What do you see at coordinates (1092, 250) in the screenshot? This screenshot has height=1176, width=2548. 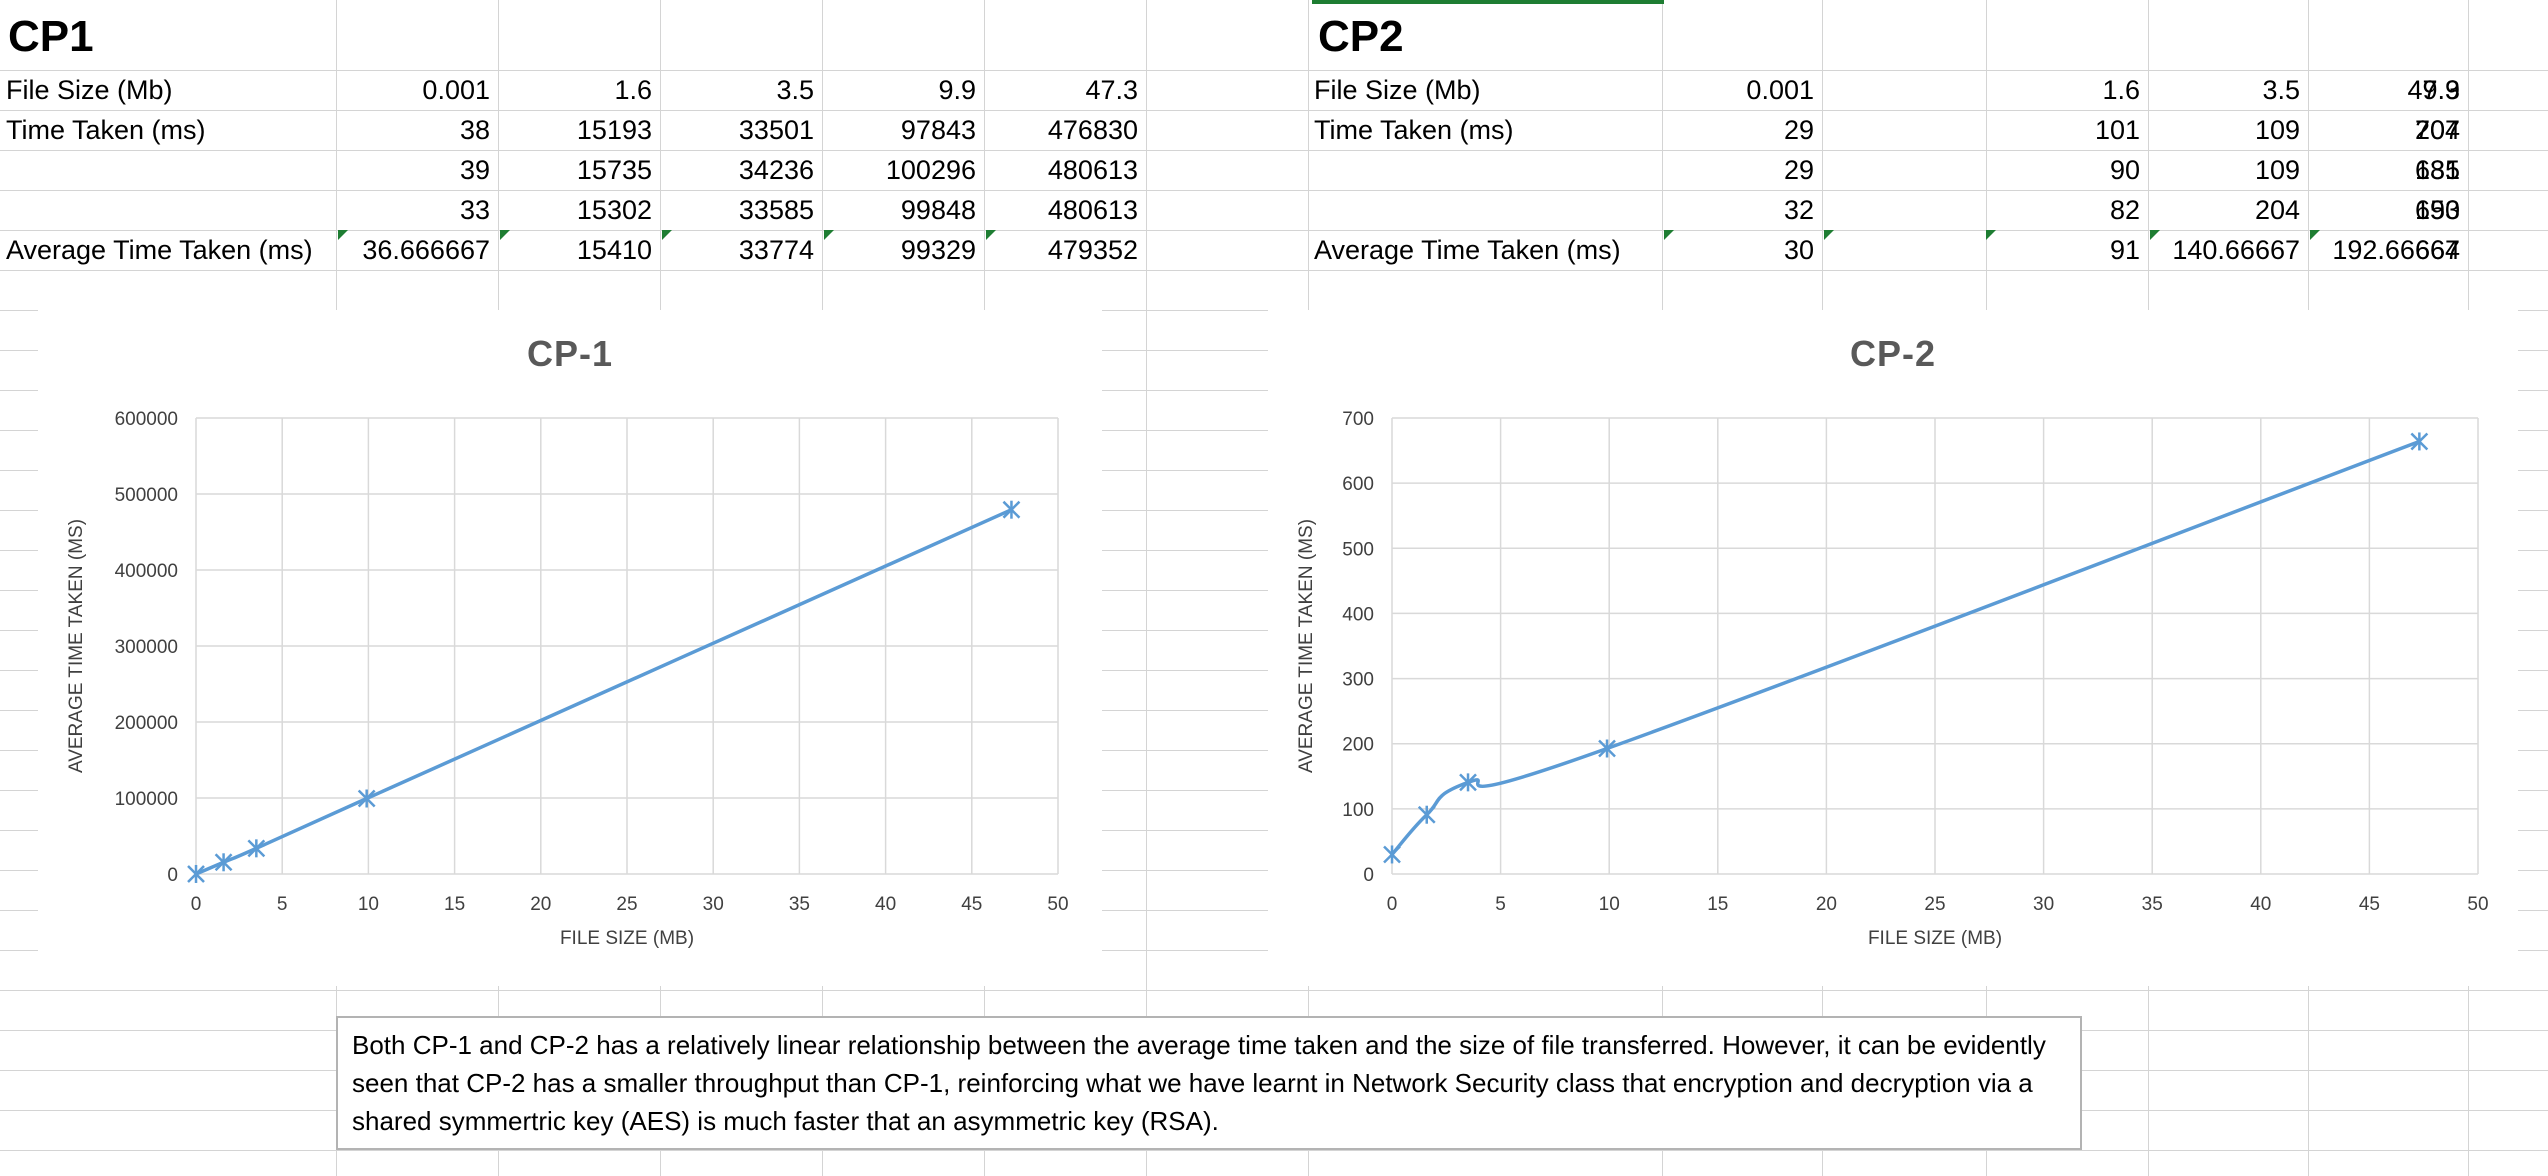 I see `cp1-average-cell: 479352` at bounding box center [1092, 250].